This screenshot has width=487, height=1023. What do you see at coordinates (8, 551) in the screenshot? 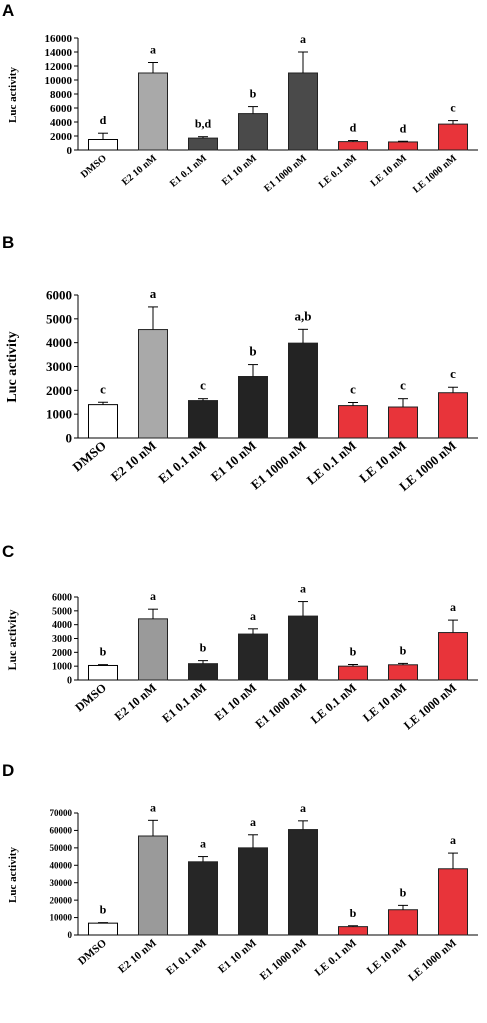
I see `panel-label: C` at bounding box center [8, 551].